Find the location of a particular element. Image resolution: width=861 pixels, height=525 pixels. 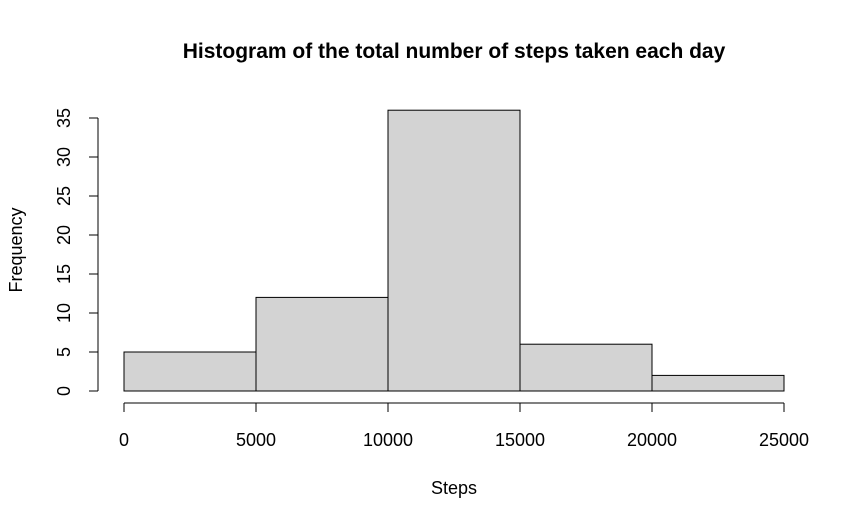

y-tick-label-2: 10 is located at coordinates (64, 313).